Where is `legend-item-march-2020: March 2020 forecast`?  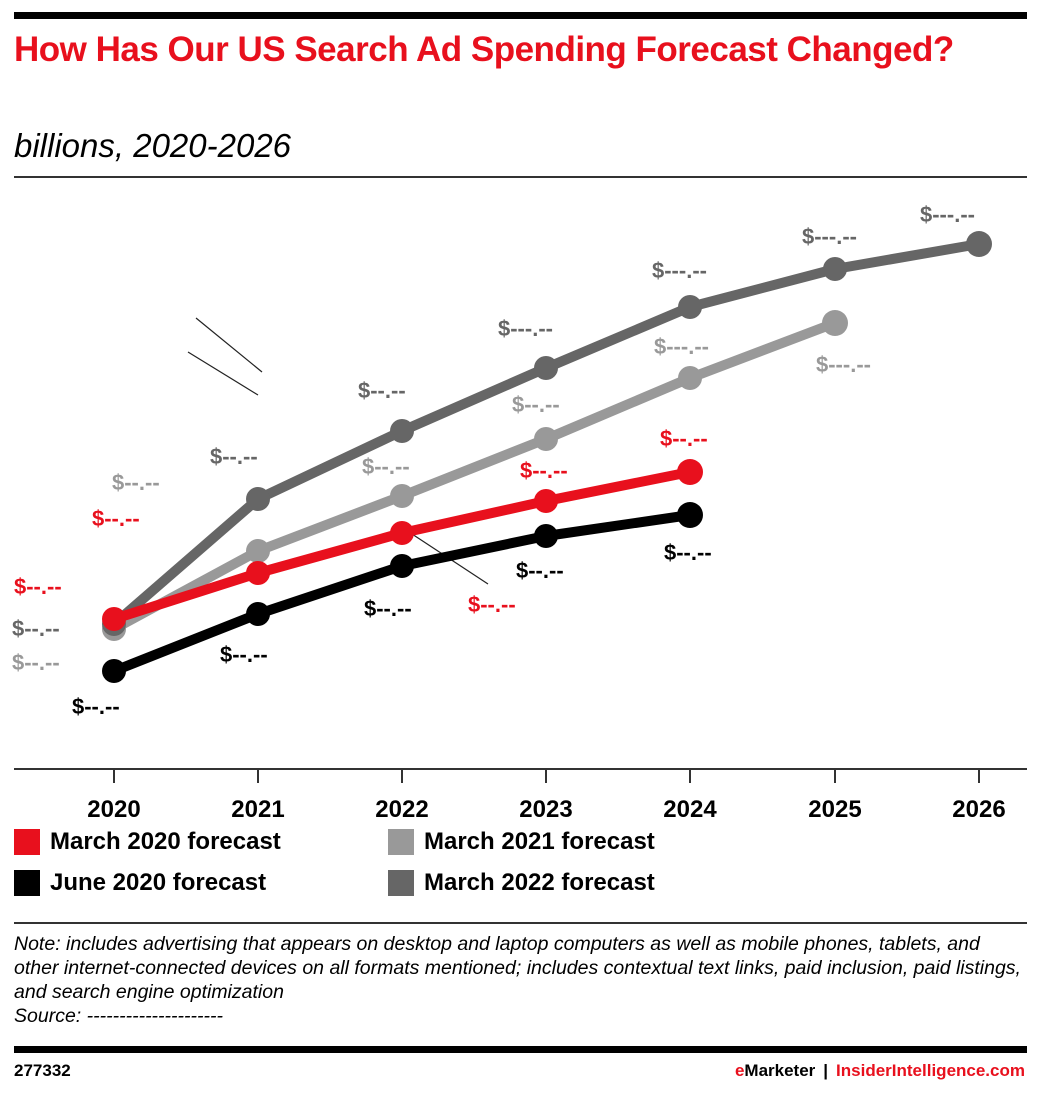
legend-item-march-2020: March 2020 forecast is located at coordinates (147, 842).